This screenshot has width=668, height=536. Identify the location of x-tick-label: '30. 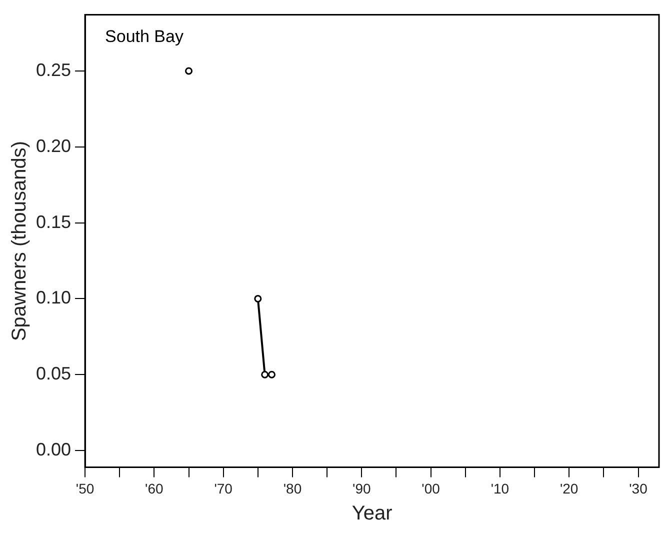
(638, 488).